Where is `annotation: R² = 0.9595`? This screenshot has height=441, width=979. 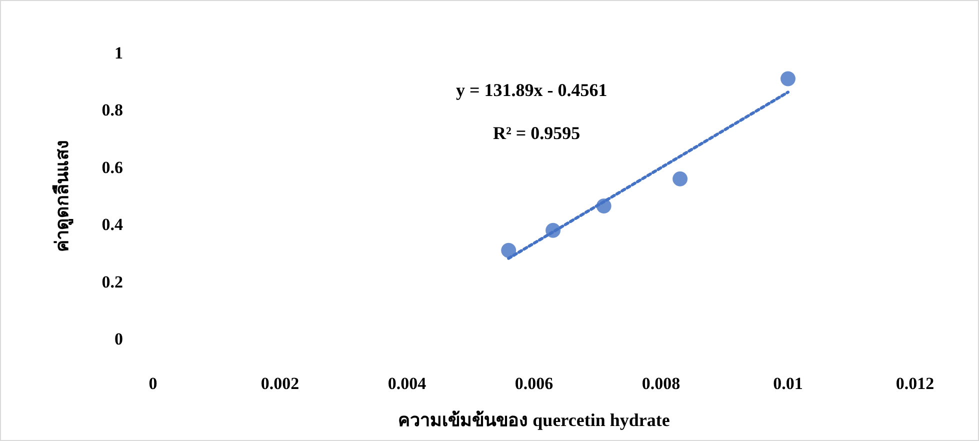
annotation: R² = 0.9595 is located at coordinates (536, 133).